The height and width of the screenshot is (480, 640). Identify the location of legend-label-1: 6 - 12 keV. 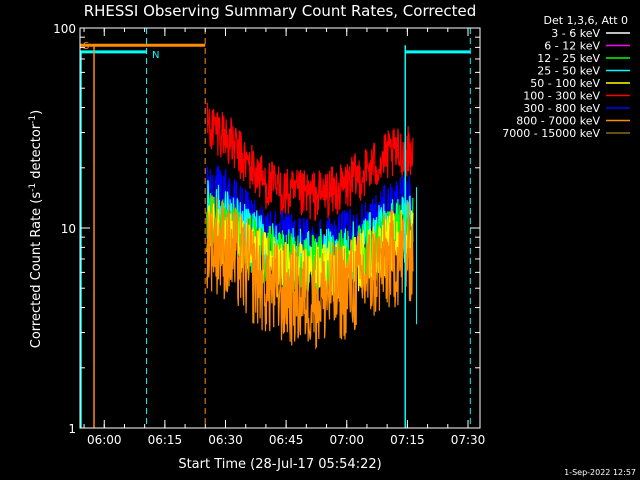
(572, 46).